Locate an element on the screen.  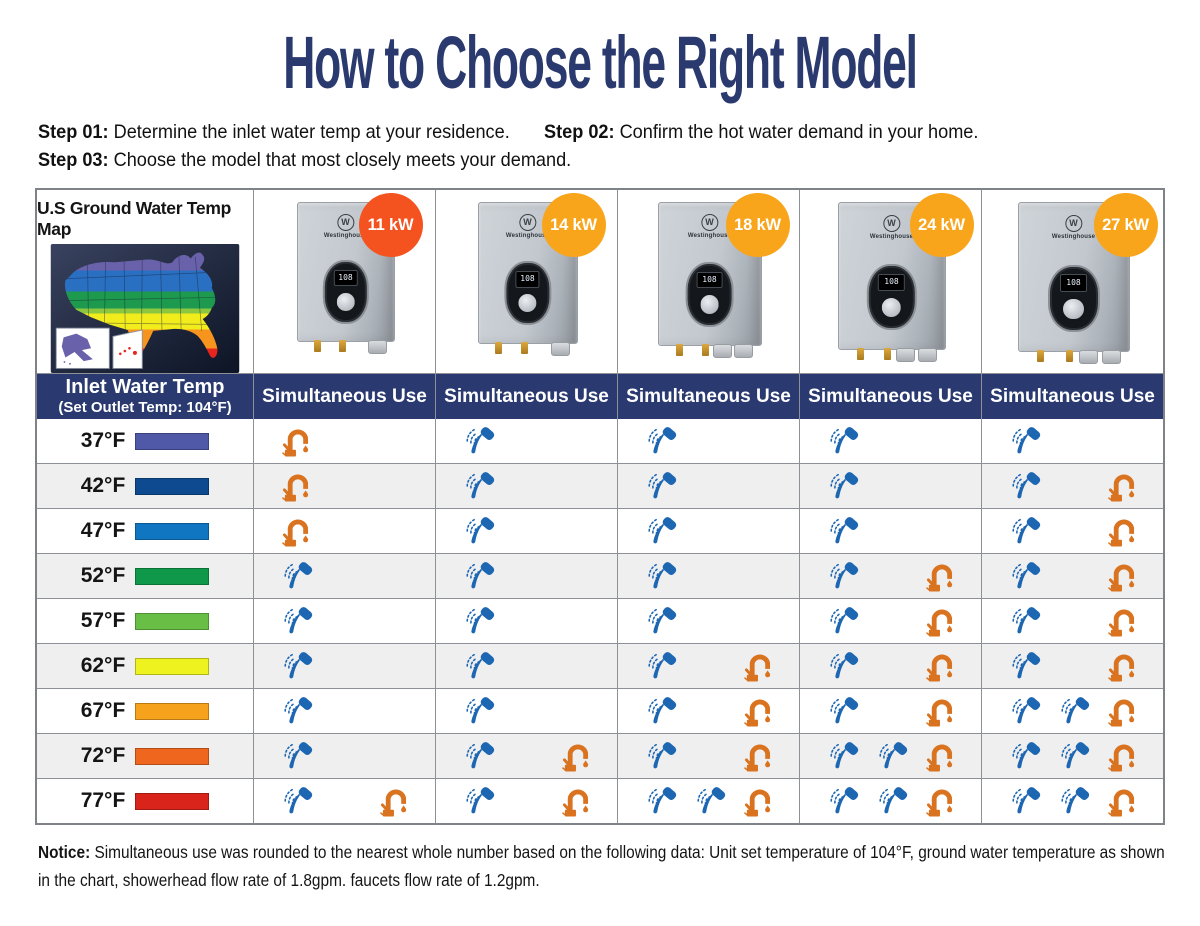
map-heading: U.S Ground Water Temp Map is located at coordinates (134, 218).